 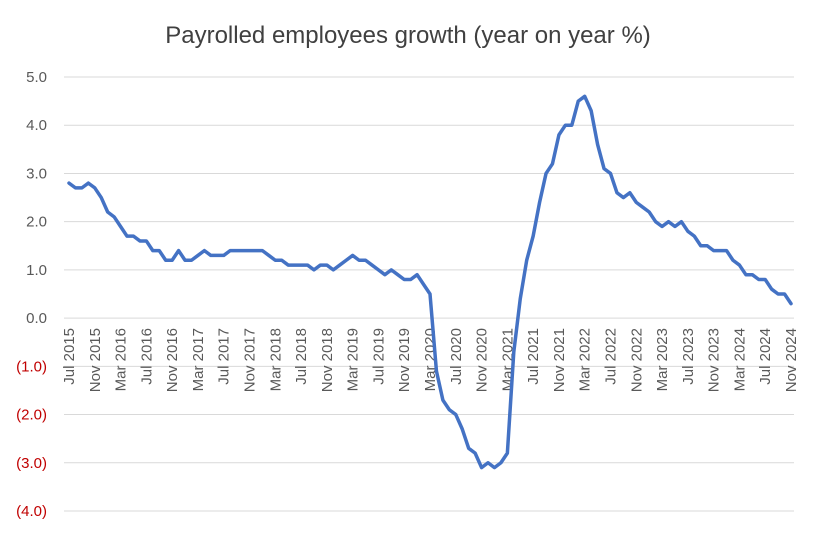 What do you see at coordinates (765, 356) in the screenshot?
I see `x-tick-label: Jul 2024` at bounding box center [765, 356].